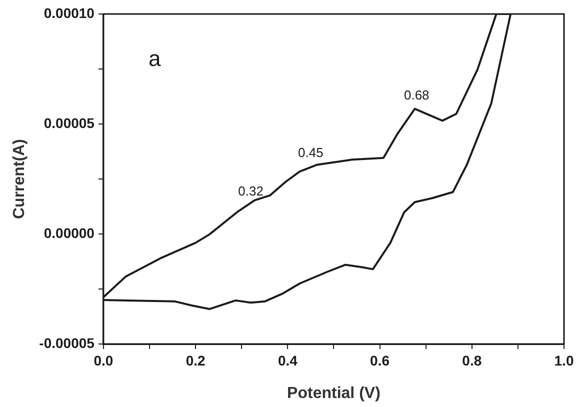 The image size is (578, 407). Describe the element at coordinates (155, 59) in the screenshot. I see `annotation: a` at that location.